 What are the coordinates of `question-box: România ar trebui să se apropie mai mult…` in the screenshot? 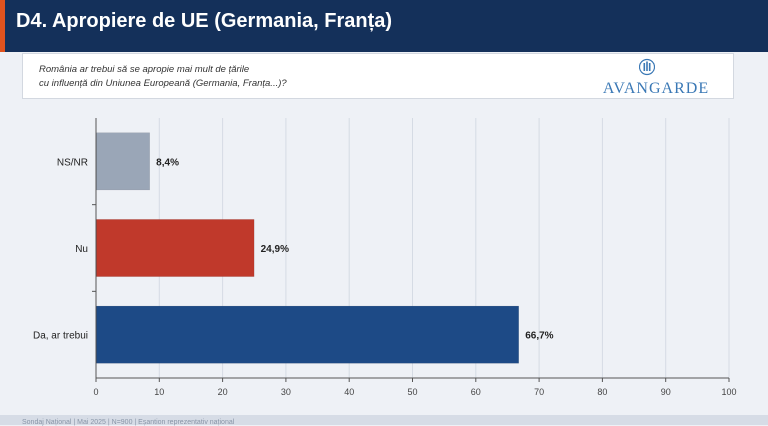 It's located at (378, 76).